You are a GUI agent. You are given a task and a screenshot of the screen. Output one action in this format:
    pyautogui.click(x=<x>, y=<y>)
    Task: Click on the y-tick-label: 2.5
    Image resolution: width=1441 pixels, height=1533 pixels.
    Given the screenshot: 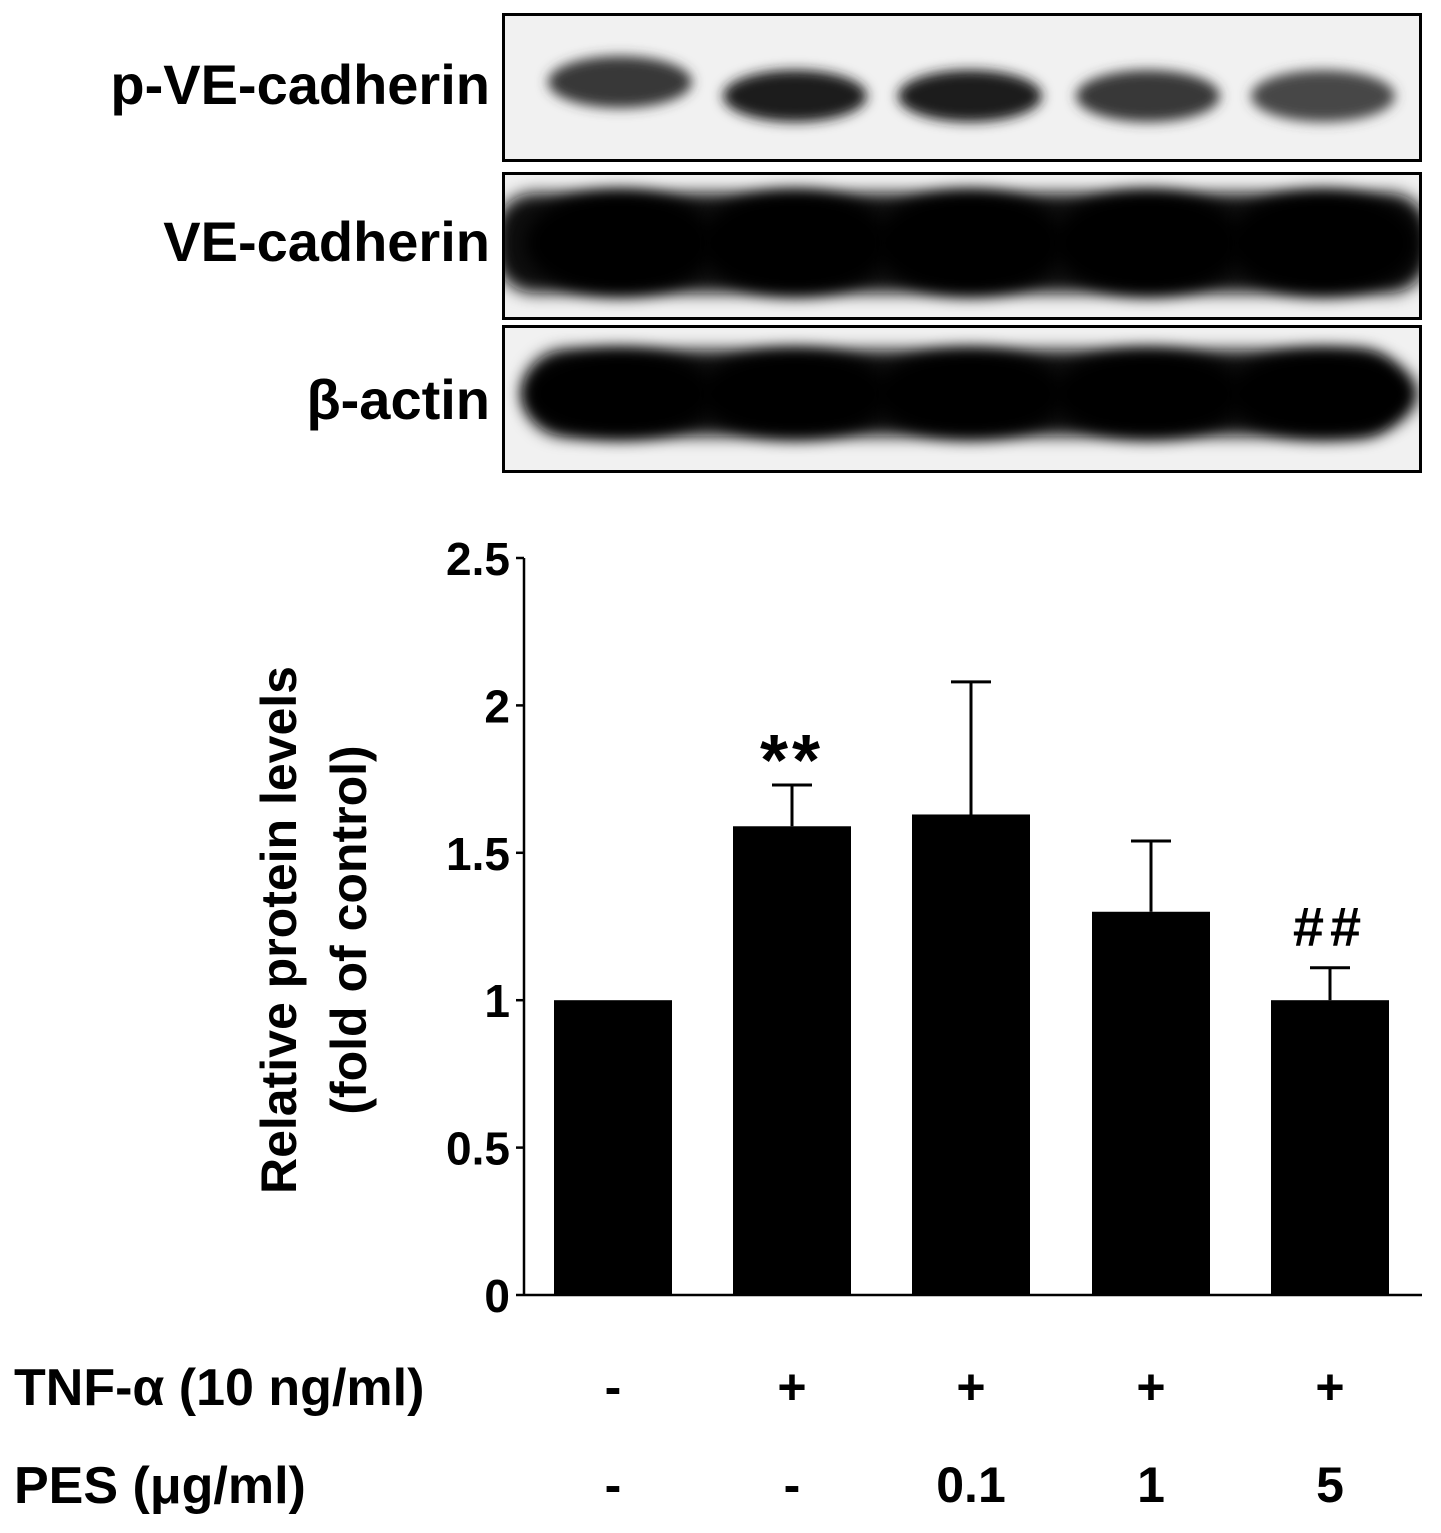 What is the action you would take?
    pyautogui.click(x=478, y=559)
    